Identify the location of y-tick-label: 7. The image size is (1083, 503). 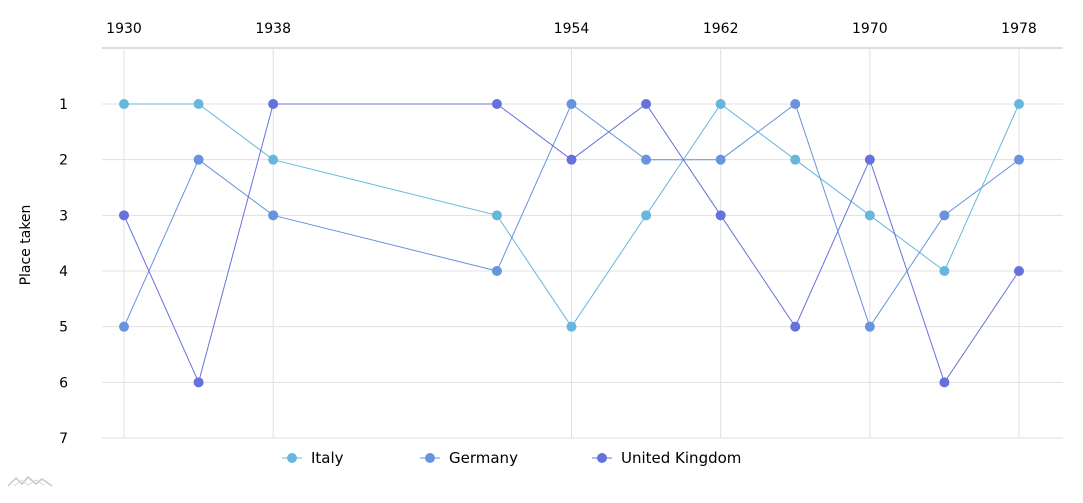
(63, 439).